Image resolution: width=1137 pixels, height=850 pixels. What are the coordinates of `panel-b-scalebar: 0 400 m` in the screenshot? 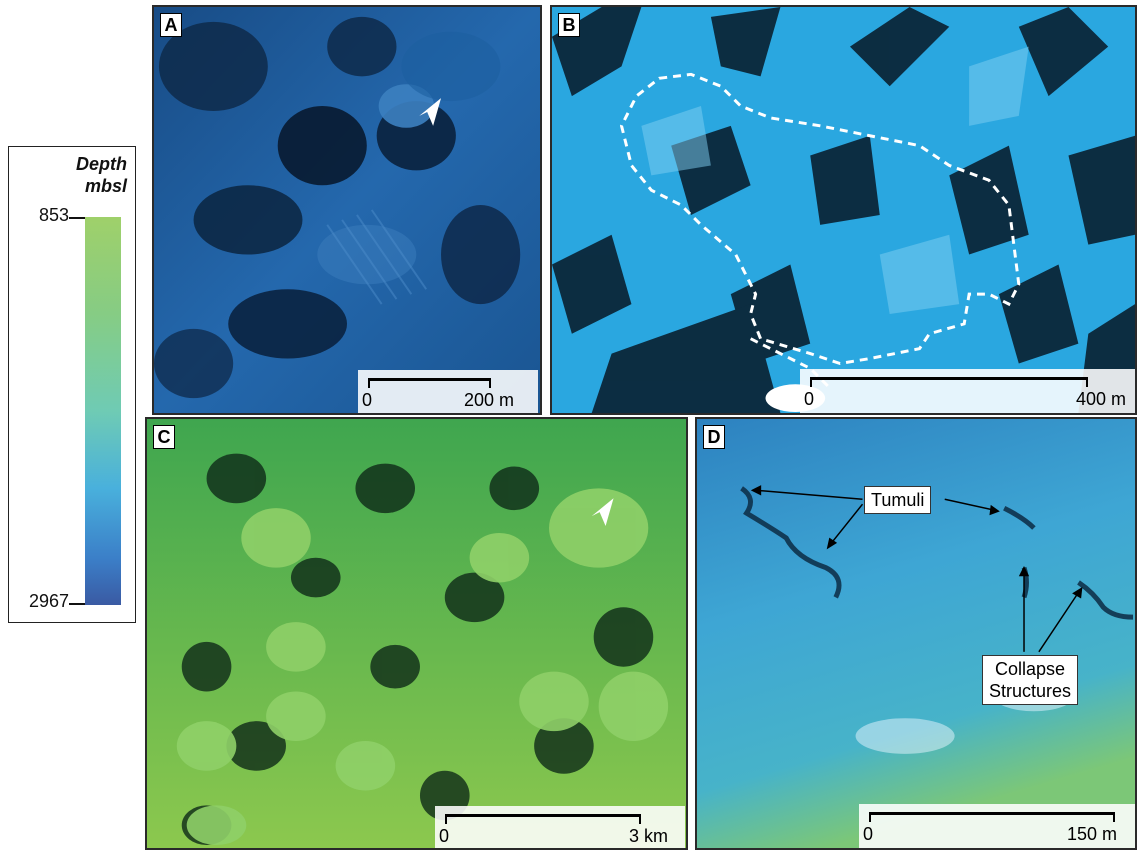 It's located at (967, 391).